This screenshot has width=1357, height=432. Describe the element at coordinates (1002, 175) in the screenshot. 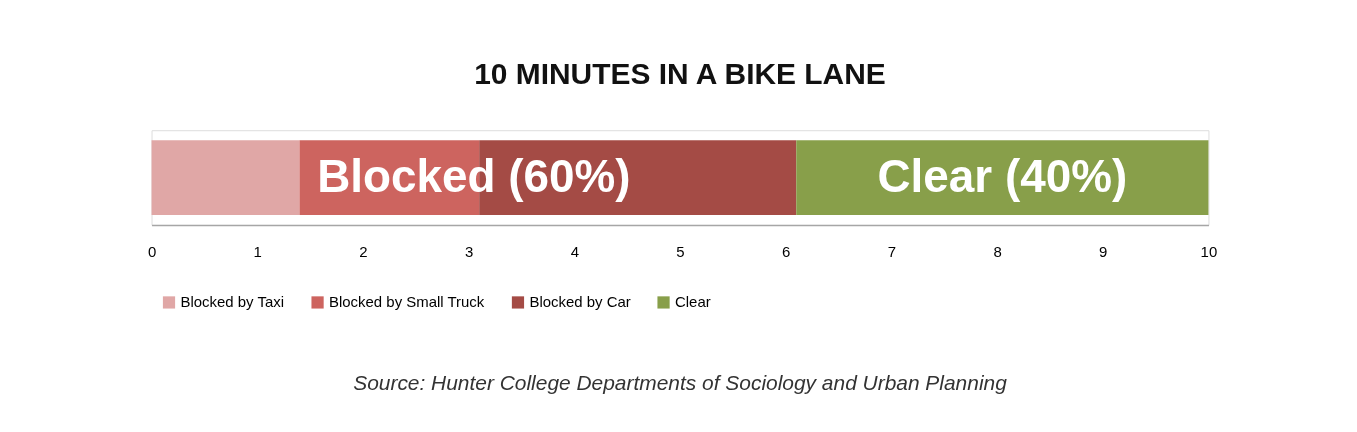

I see `annotation: Clear (40%)` at that location.